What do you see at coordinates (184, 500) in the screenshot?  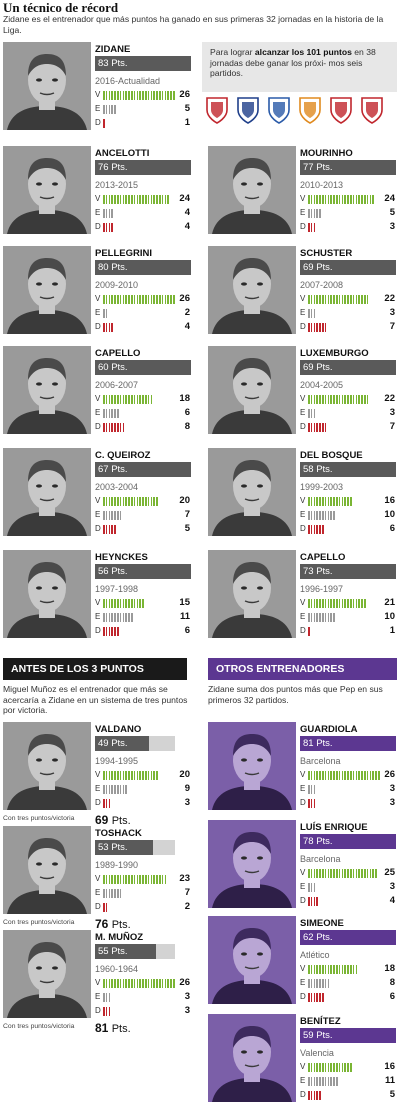 I see `result-count-v: 20` at bounding box center [184, 500].